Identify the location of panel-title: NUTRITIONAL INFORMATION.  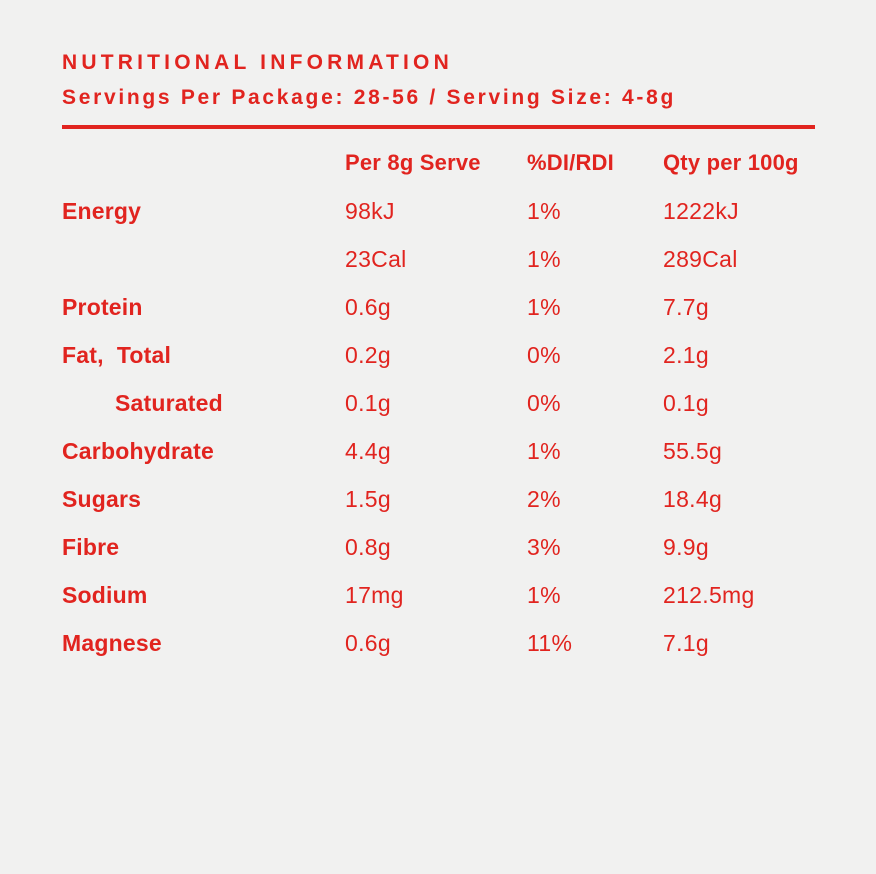
(257, 62).